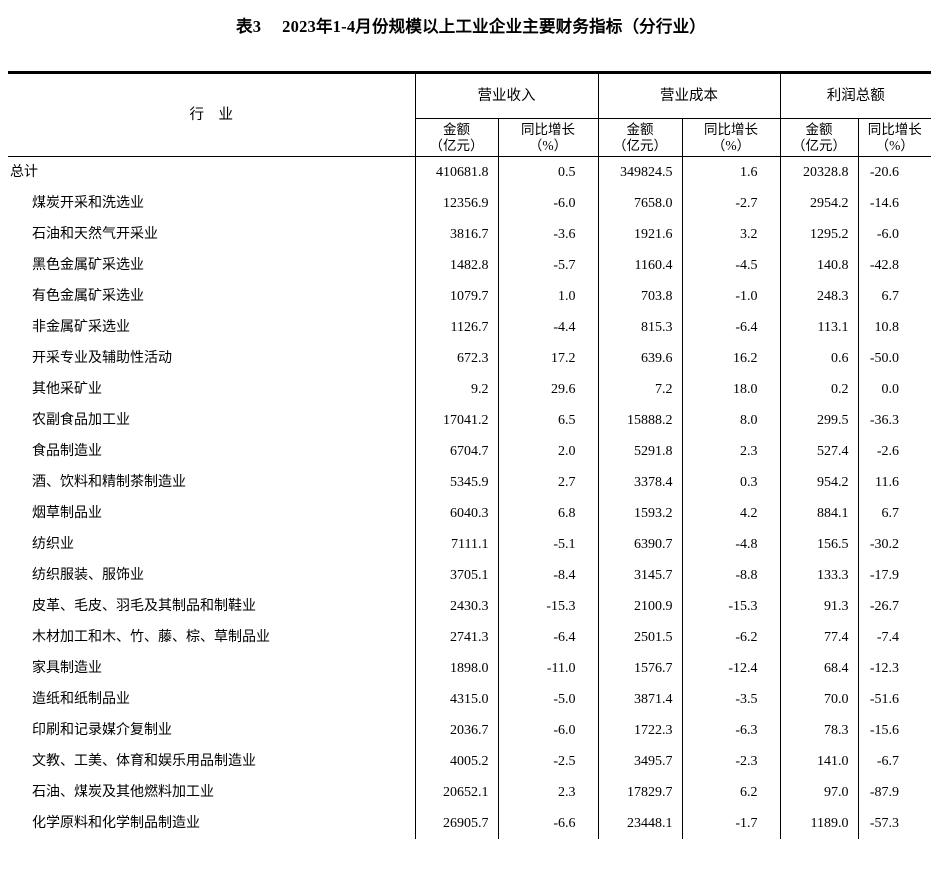 The image size is (942, 876). Describe the element at coordinates (457, 823) in the screenshot. I see `cell-revenue-amount: 26905.7` at that location.